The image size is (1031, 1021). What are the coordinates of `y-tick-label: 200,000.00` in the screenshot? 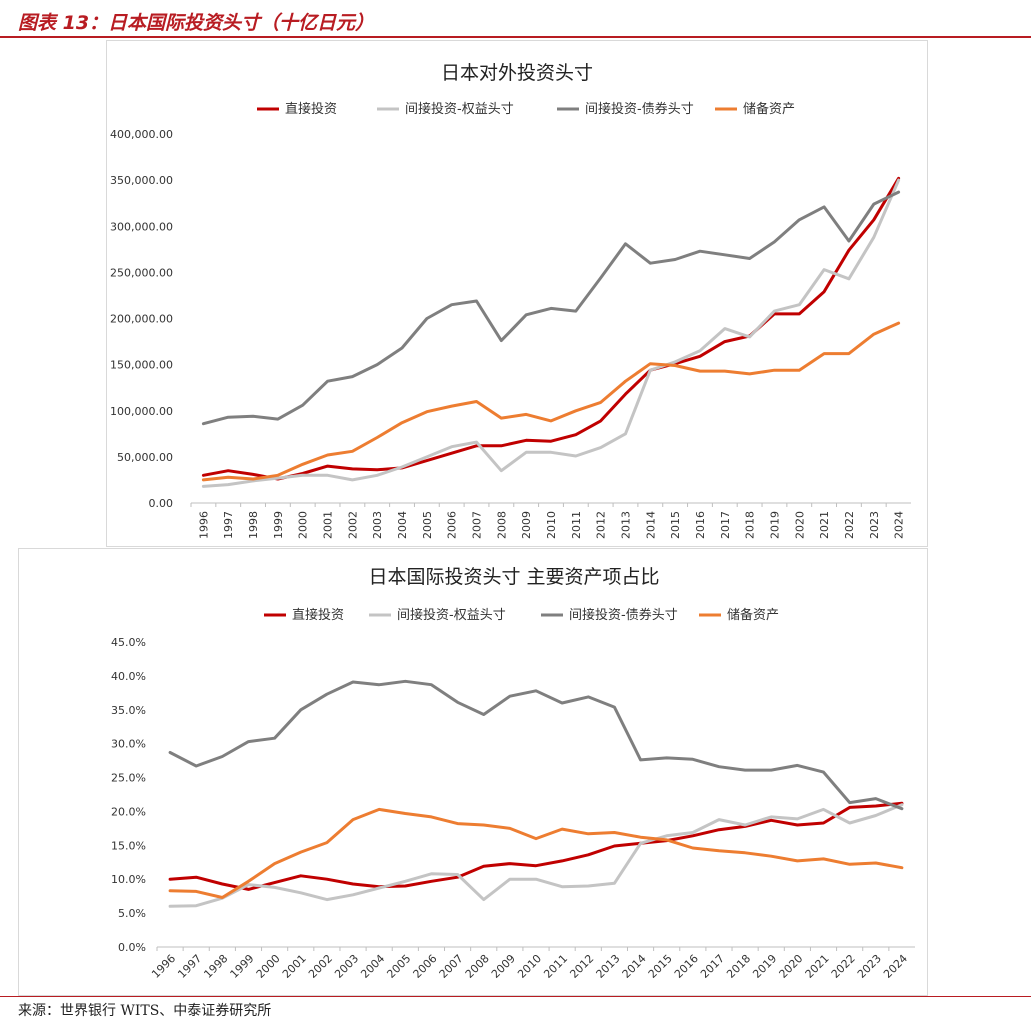 It's located at (141, 319).